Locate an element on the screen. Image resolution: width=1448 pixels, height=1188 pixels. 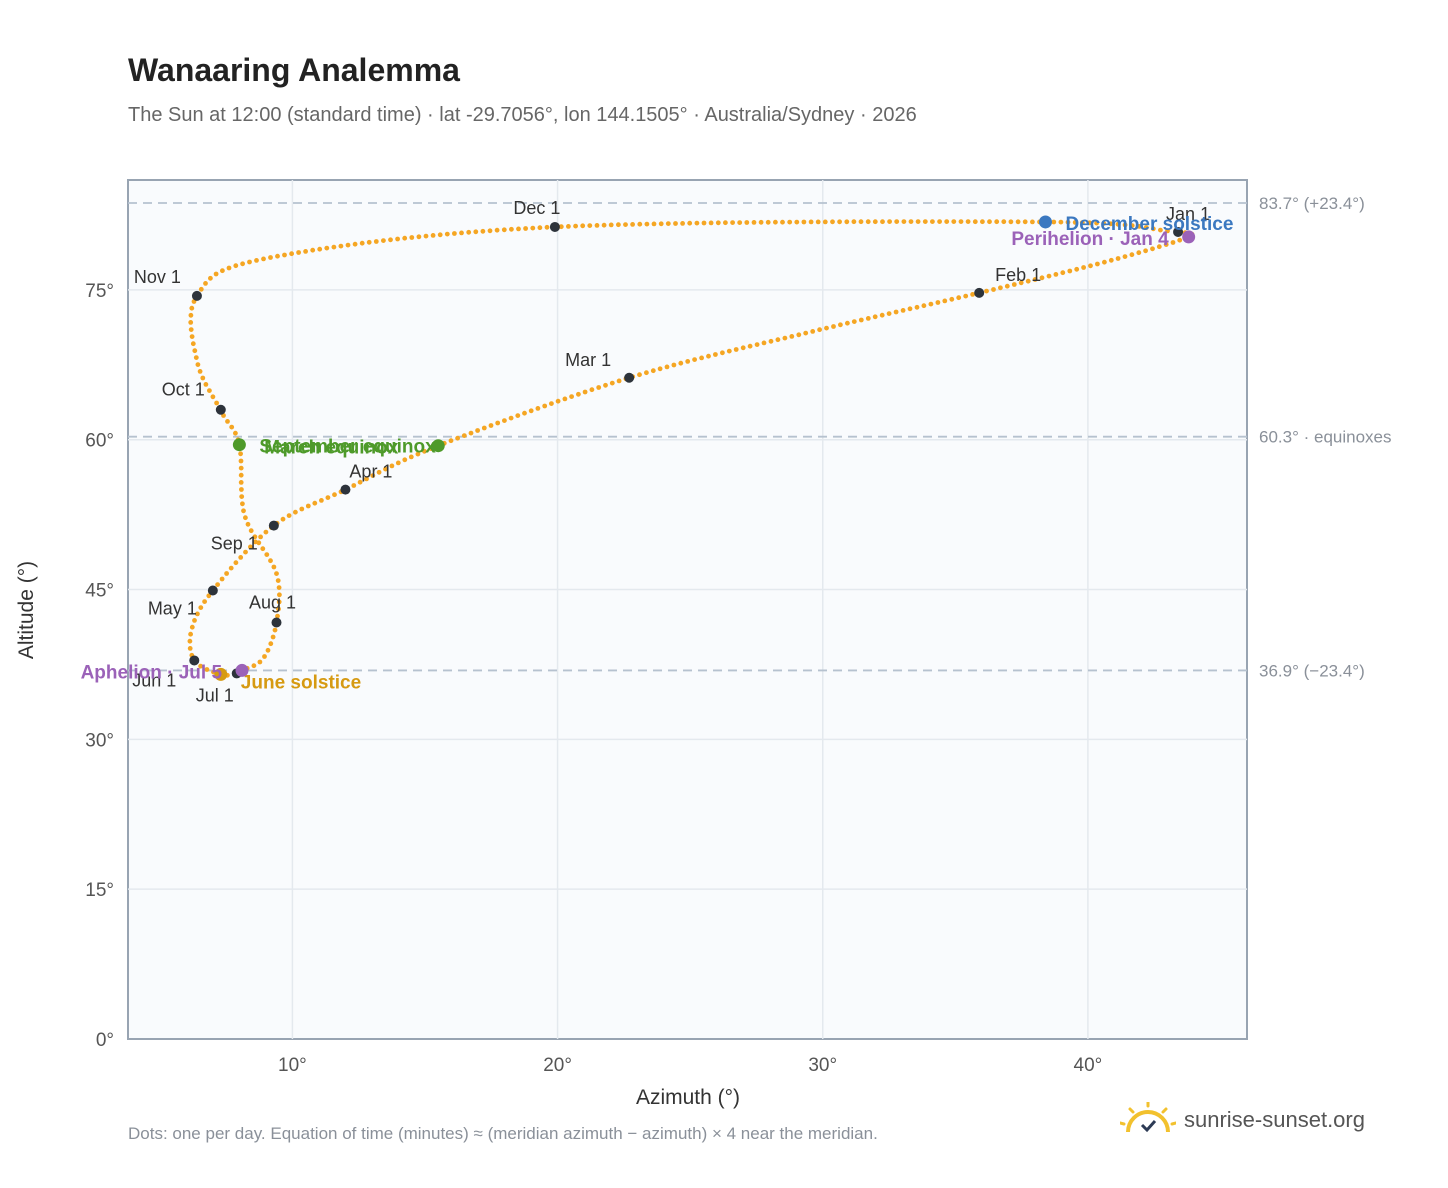
x-tick-label: 10° is located at coordinates (292, 1065).